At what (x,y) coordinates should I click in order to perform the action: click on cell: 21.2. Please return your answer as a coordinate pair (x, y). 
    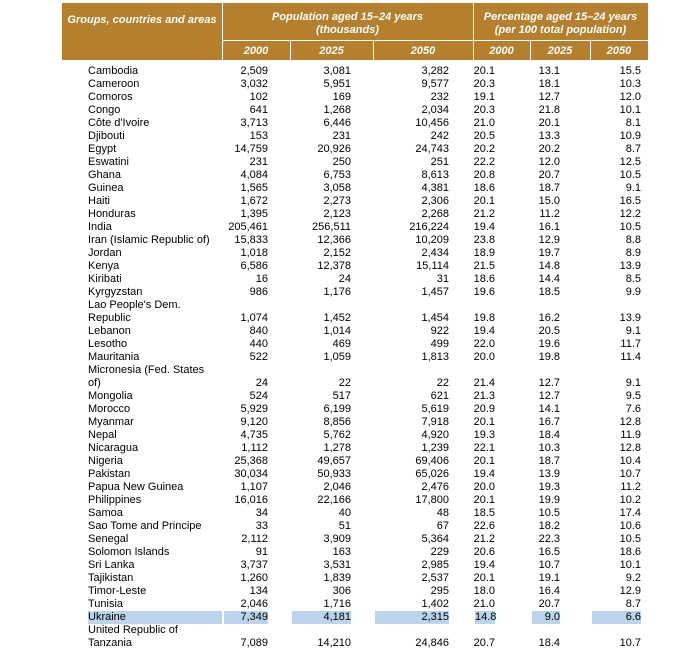
    Looking at the image, I should click on (484, 539).